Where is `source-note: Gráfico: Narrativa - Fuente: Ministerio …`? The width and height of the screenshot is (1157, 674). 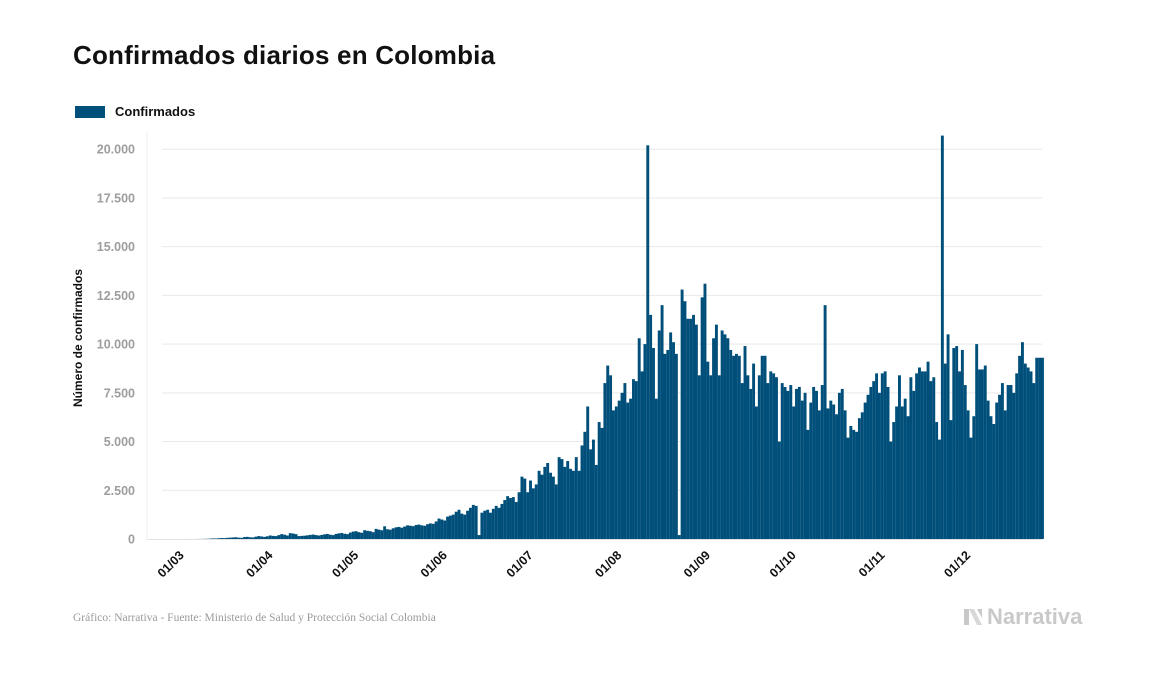
source-note: Gráfico: Narrativa - Fuente: Ministerio … is located at coordinates (254, 618).